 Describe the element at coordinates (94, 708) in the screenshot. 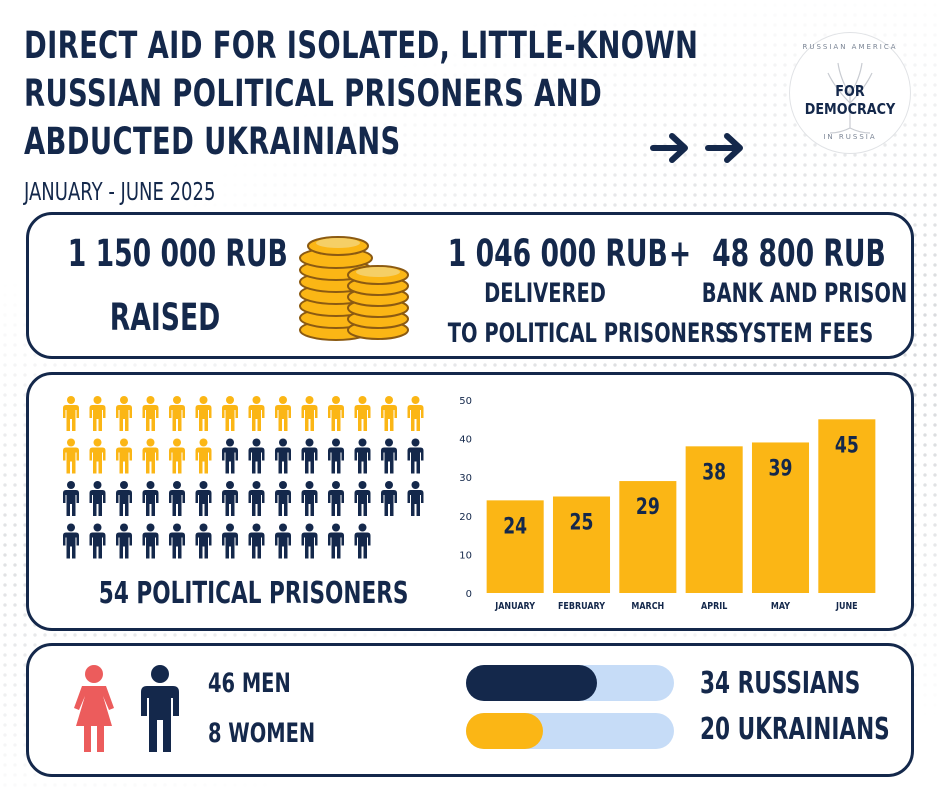

I see `female-icon` at that location.